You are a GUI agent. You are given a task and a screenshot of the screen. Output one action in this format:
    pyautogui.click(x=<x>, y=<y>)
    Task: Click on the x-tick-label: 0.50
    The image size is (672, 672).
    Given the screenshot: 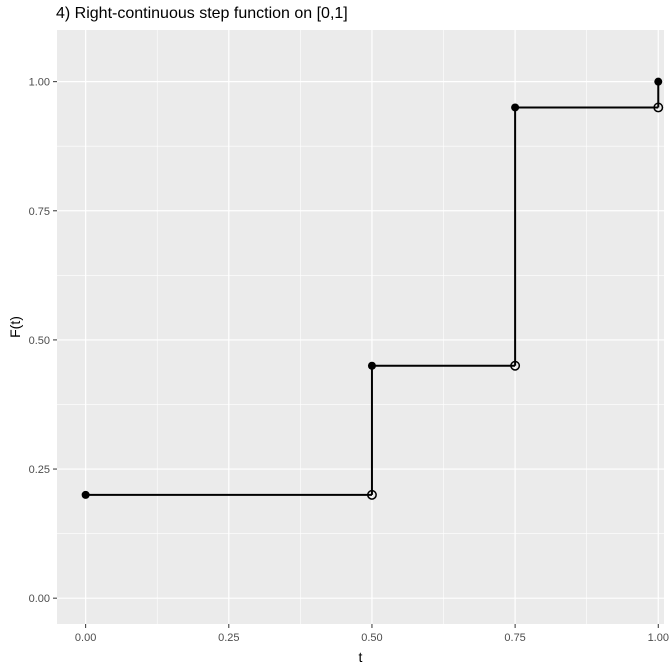 What is the action you would take?
    pyautogui.click(x=371, y=638)
    